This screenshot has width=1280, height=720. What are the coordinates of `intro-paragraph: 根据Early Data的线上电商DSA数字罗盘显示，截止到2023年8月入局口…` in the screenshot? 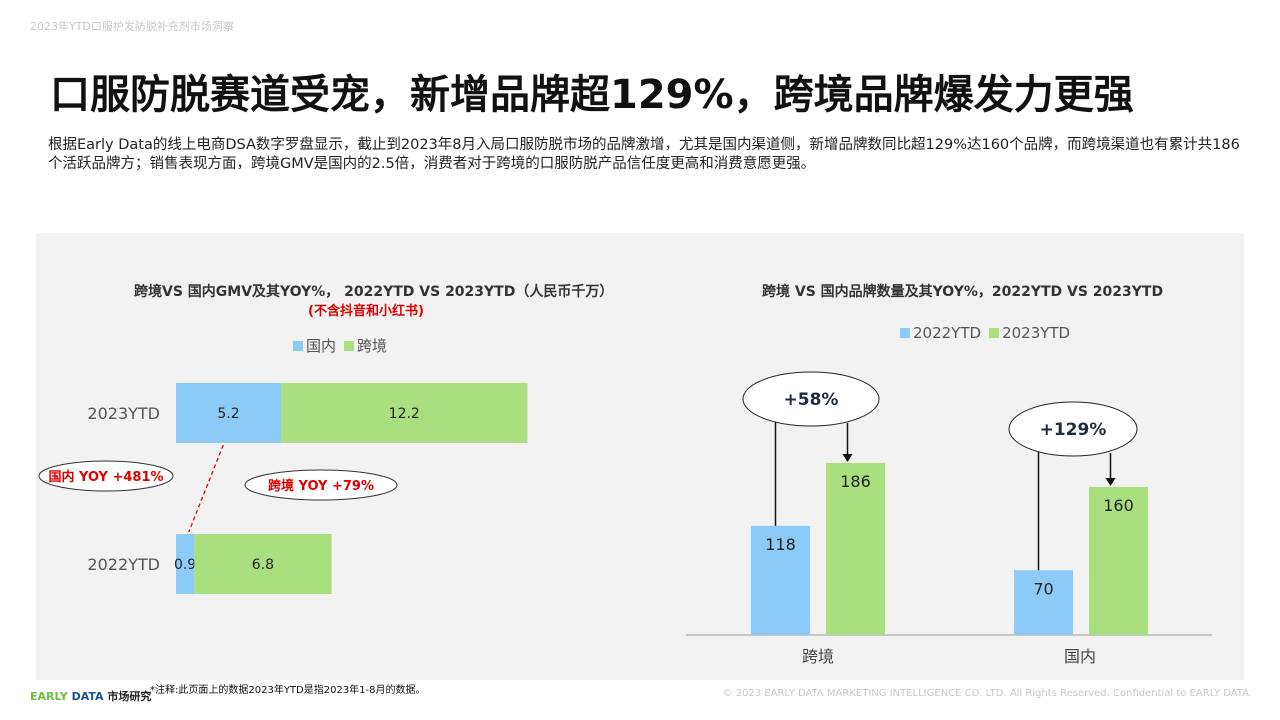 It's located at (644, 154).